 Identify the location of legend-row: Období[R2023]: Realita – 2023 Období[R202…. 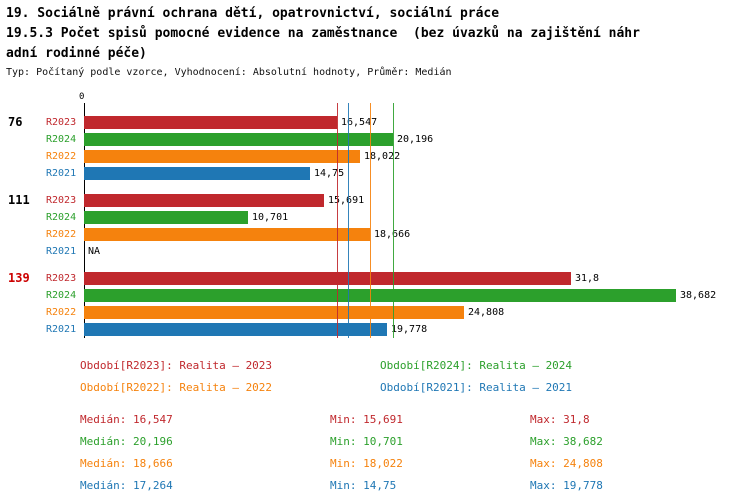
(415, 365).